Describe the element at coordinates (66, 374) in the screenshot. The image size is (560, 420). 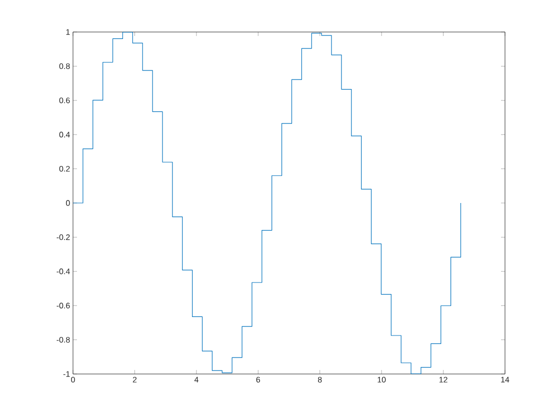
I see `y-tick-label: -1` at that location.